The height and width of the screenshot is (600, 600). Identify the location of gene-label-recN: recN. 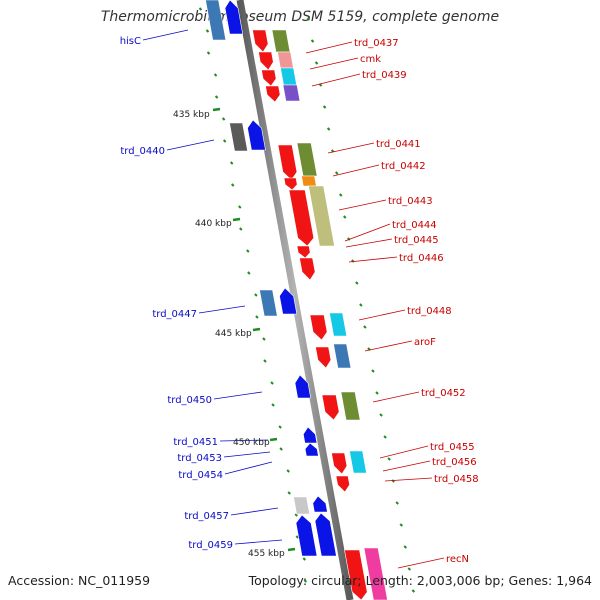
(457, 559).